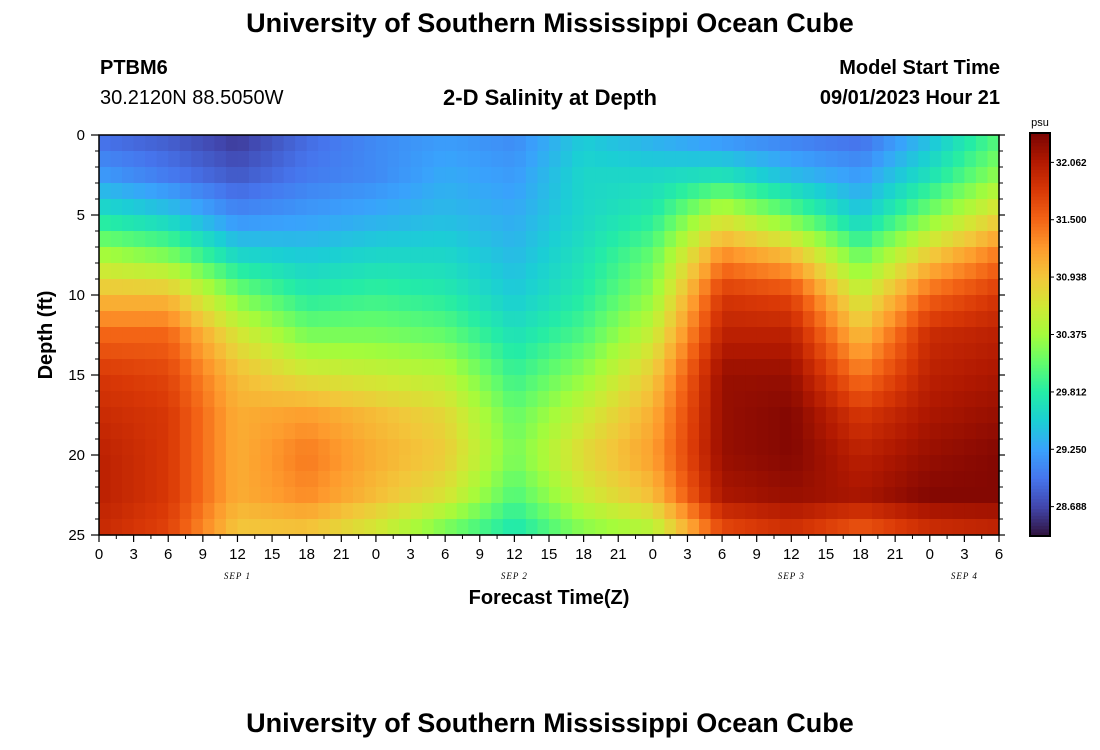 This screenshot has width=1100, height=750. I want to click on x-tick-label: 18, so click(306, 554).